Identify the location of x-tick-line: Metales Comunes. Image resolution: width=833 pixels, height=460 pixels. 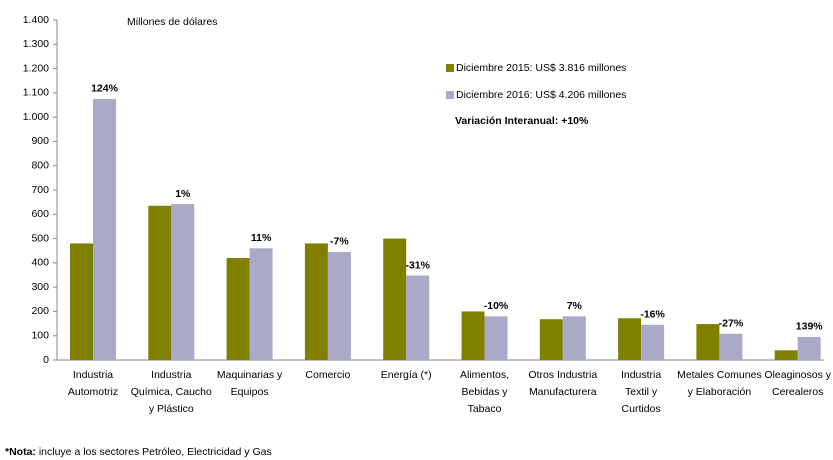
(719, 375).